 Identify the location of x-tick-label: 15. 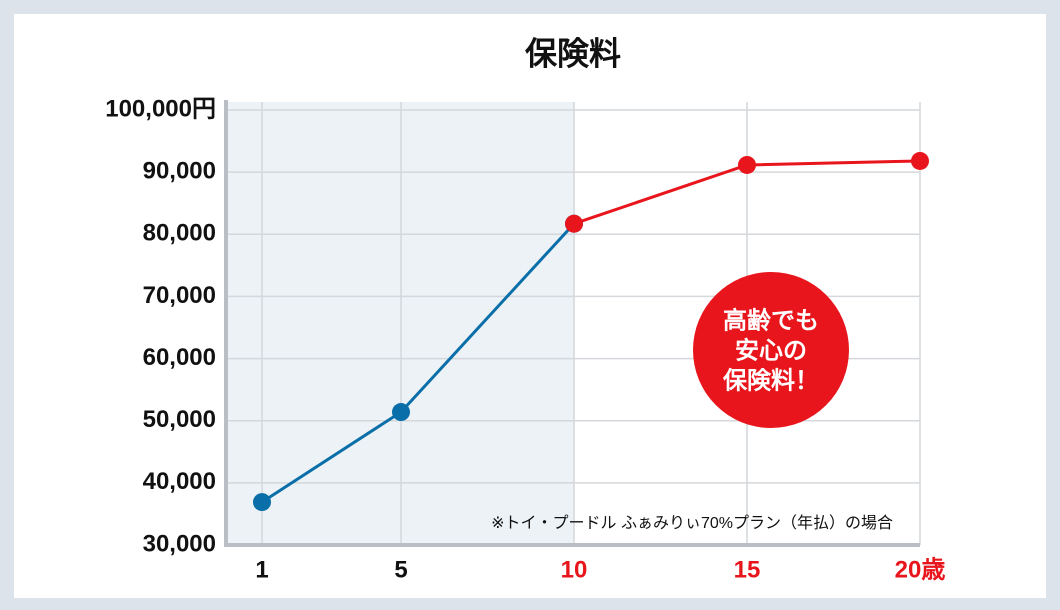
(747, 569).